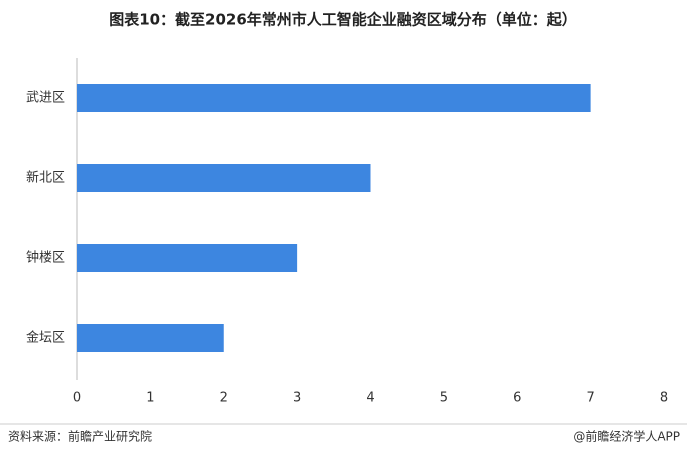 Image resolution: width=687 pixels, height=456 pixels. What do you see at coordinates (77, 398) in the screenshot?
I see `x-tick-label: 0` at bounding box center [77, 398].